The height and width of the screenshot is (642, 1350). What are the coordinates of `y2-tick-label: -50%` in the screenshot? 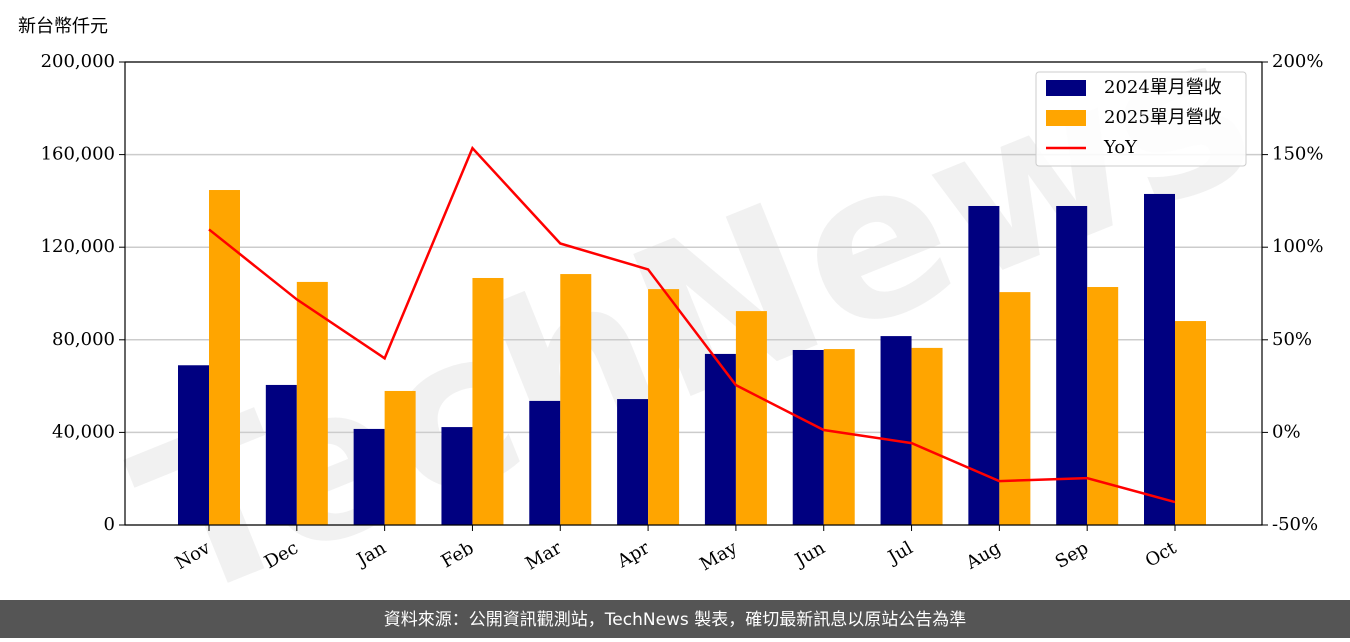 It's located at (1295, 524).